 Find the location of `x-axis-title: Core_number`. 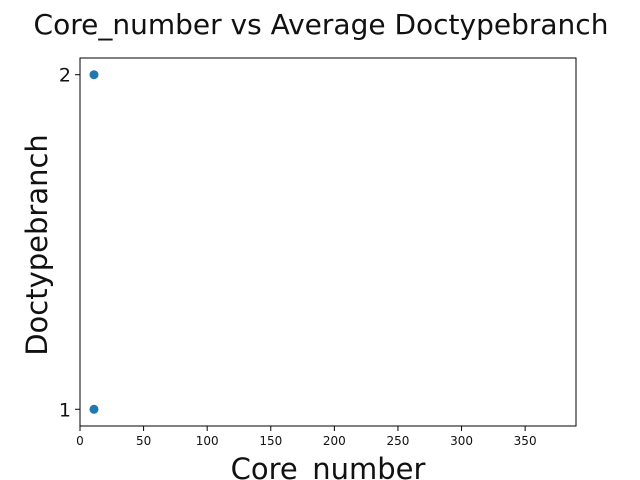

x-axis-title: Core_number is located at coordinates (328, 466).